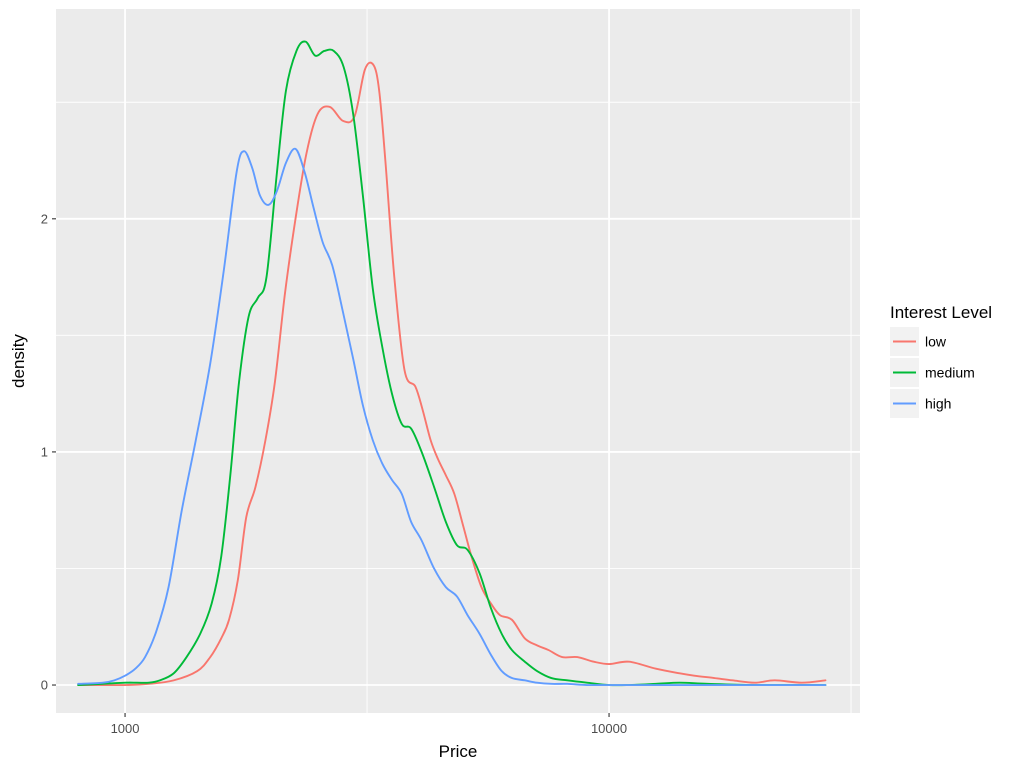 This screenshot has height=773, width=1024. I want to click on legend: Interest Level low medium high, so click(941, 360).